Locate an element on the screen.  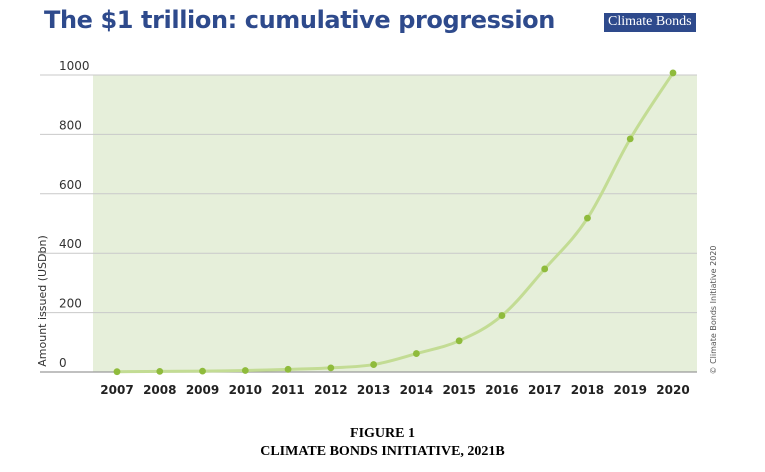
data-point-2010 is located at coordinates (245, 370).